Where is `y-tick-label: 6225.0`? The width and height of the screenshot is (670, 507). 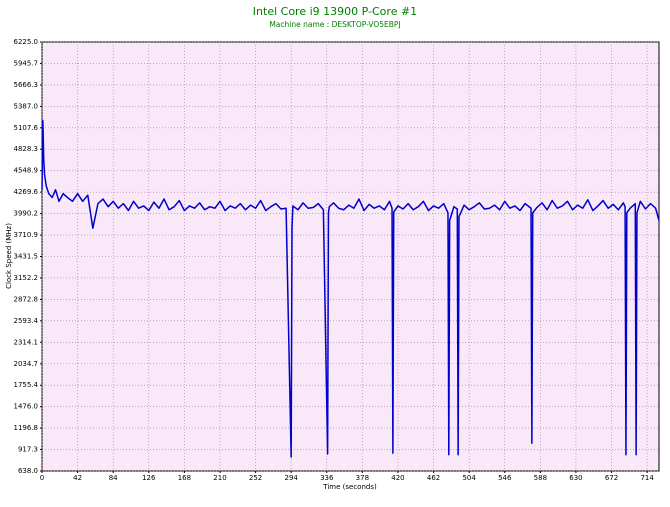
y-tick-label: 6225.0 is located at coordinates (26, 42).